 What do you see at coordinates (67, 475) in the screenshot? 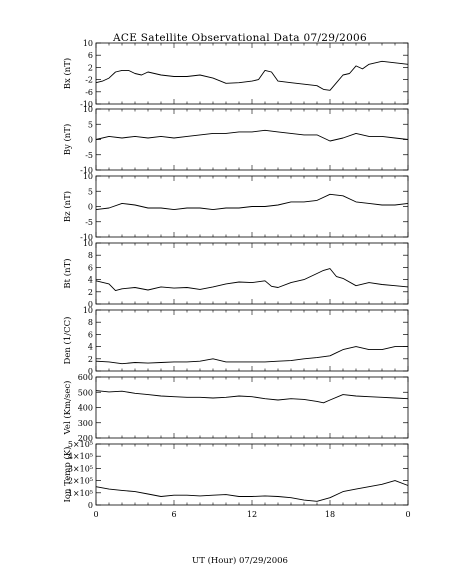
I see `y-axis-label: Ion Temp (K)` at bounding box center [67, 475].